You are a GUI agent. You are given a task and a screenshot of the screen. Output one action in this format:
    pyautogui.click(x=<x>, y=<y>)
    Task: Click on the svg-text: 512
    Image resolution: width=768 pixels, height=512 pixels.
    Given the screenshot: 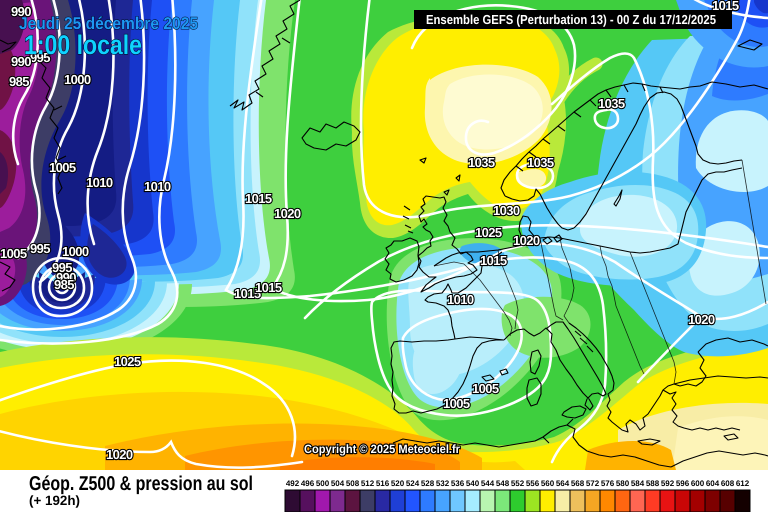 What is the action you would take?
    pyautogui.click(x=368, y=483)
    